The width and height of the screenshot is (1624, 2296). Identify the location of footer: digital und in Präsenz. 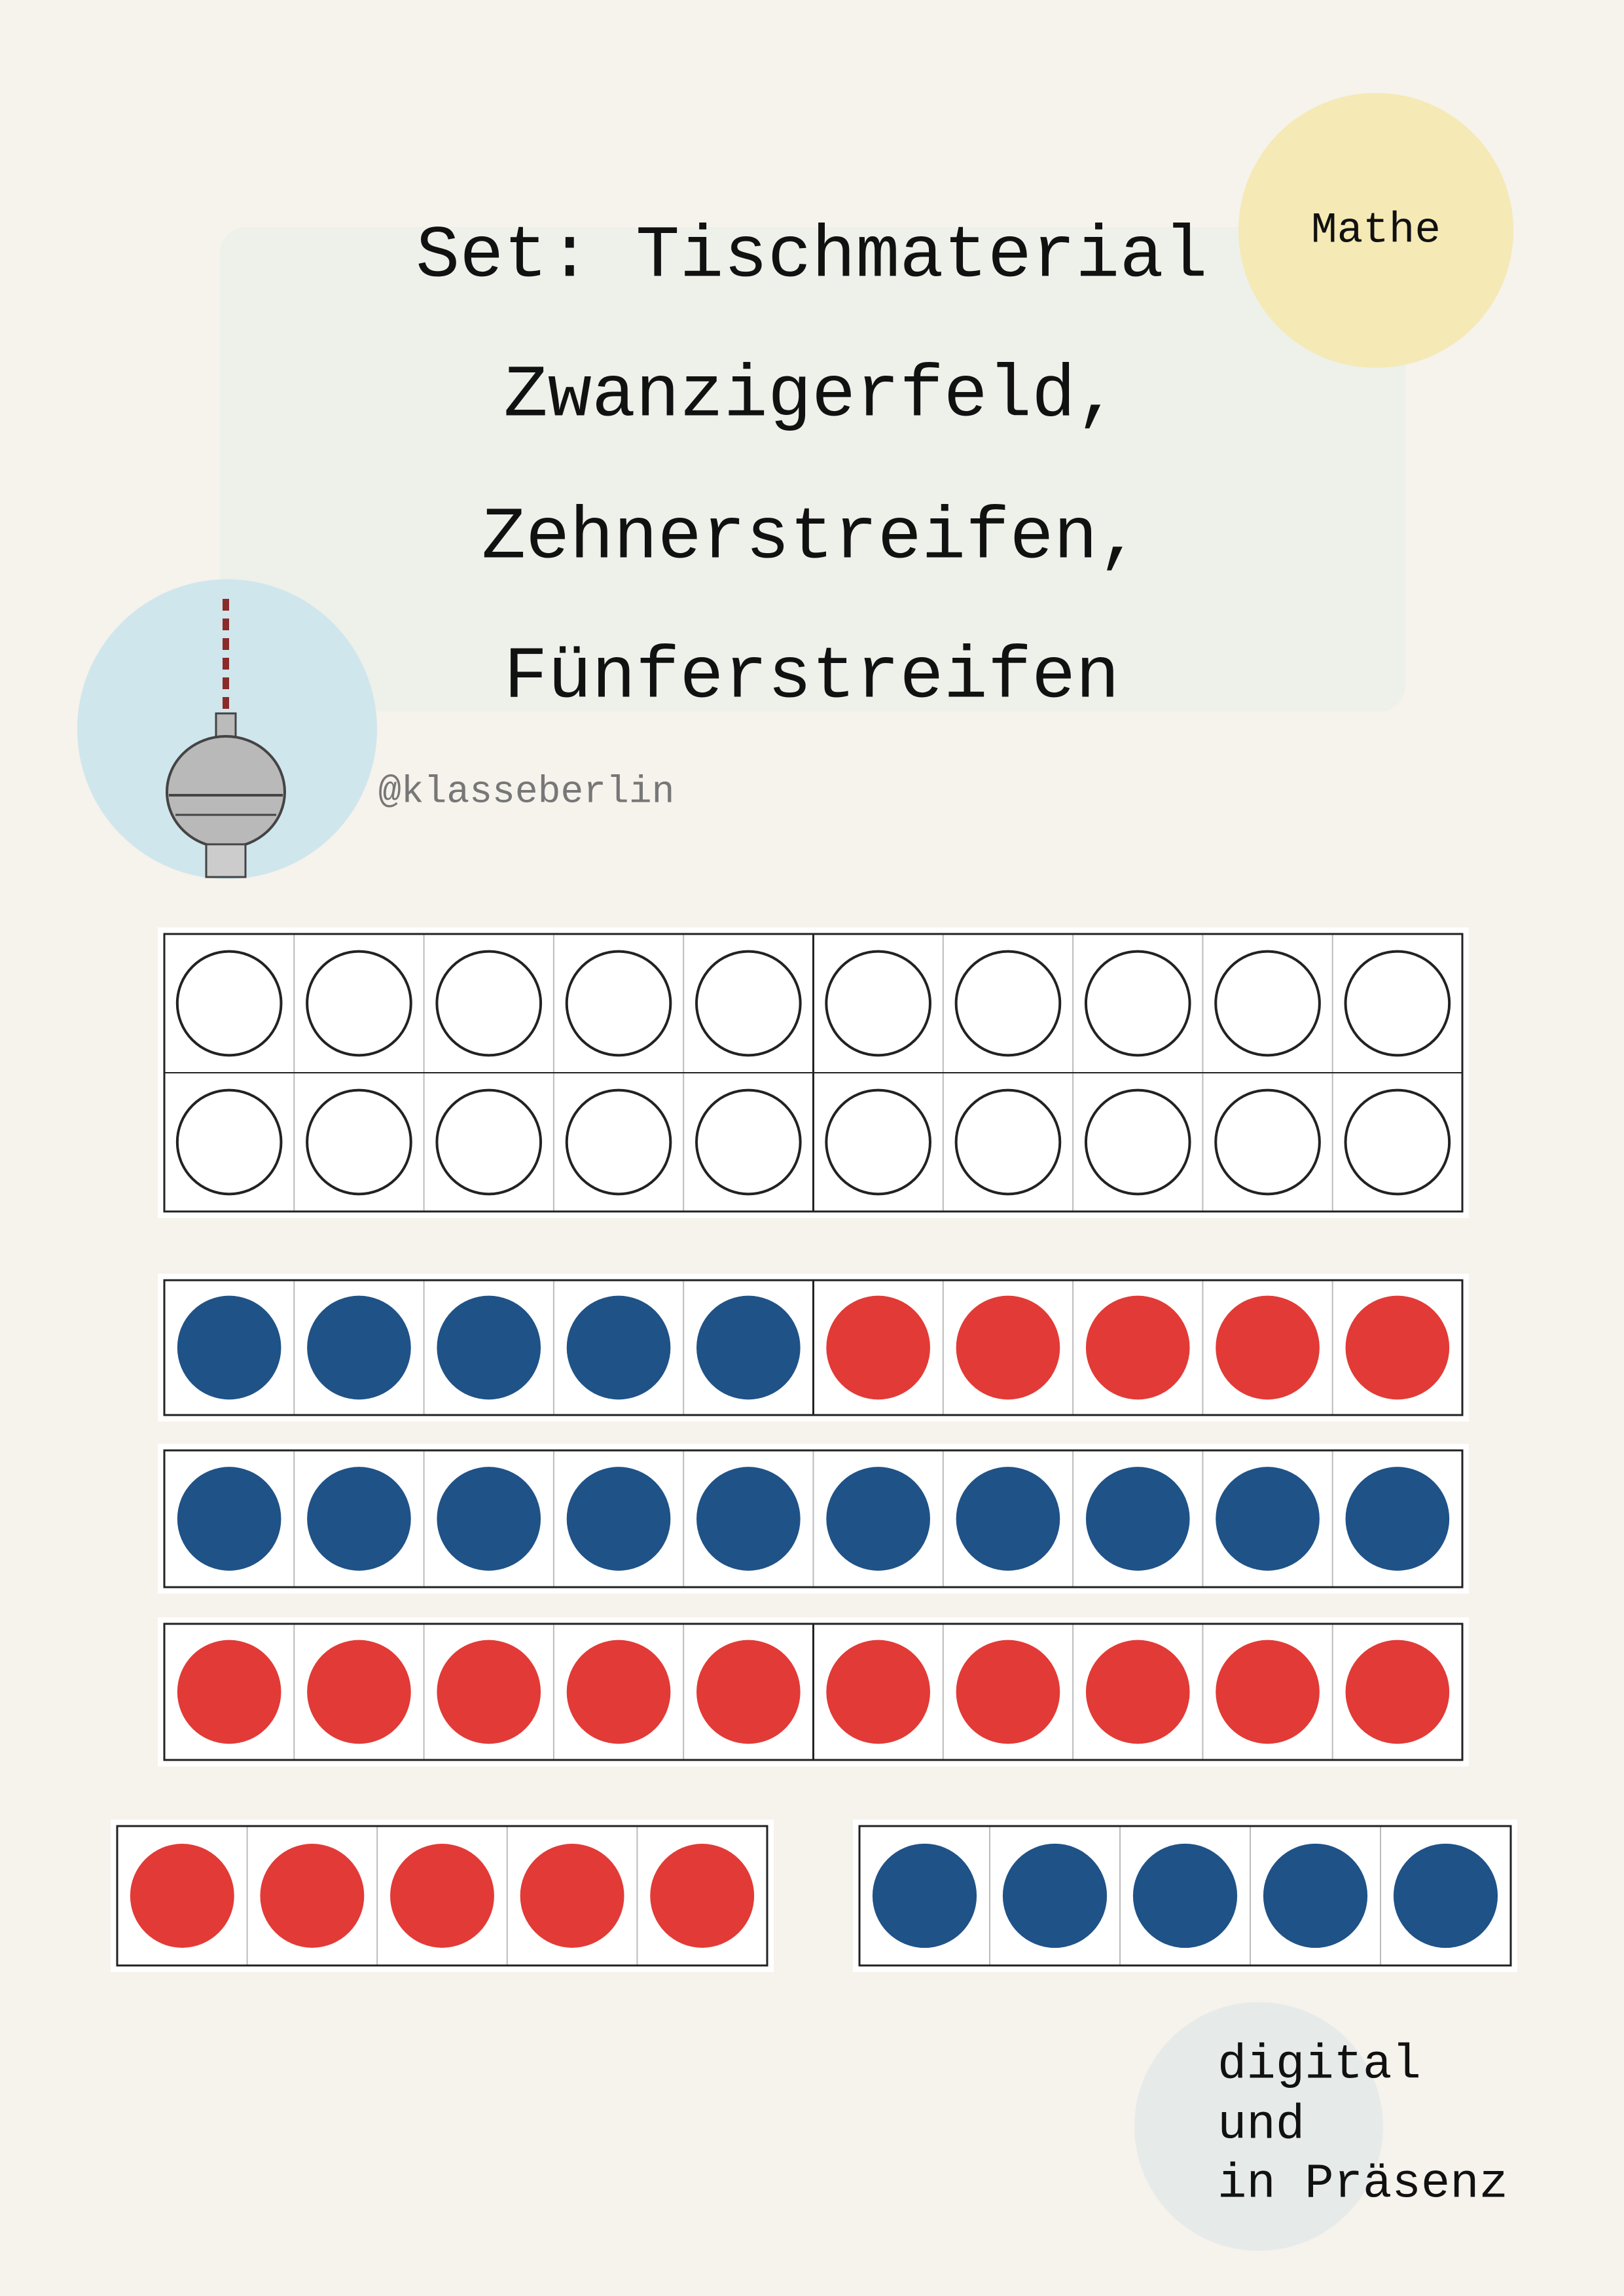
(1363, 2125).